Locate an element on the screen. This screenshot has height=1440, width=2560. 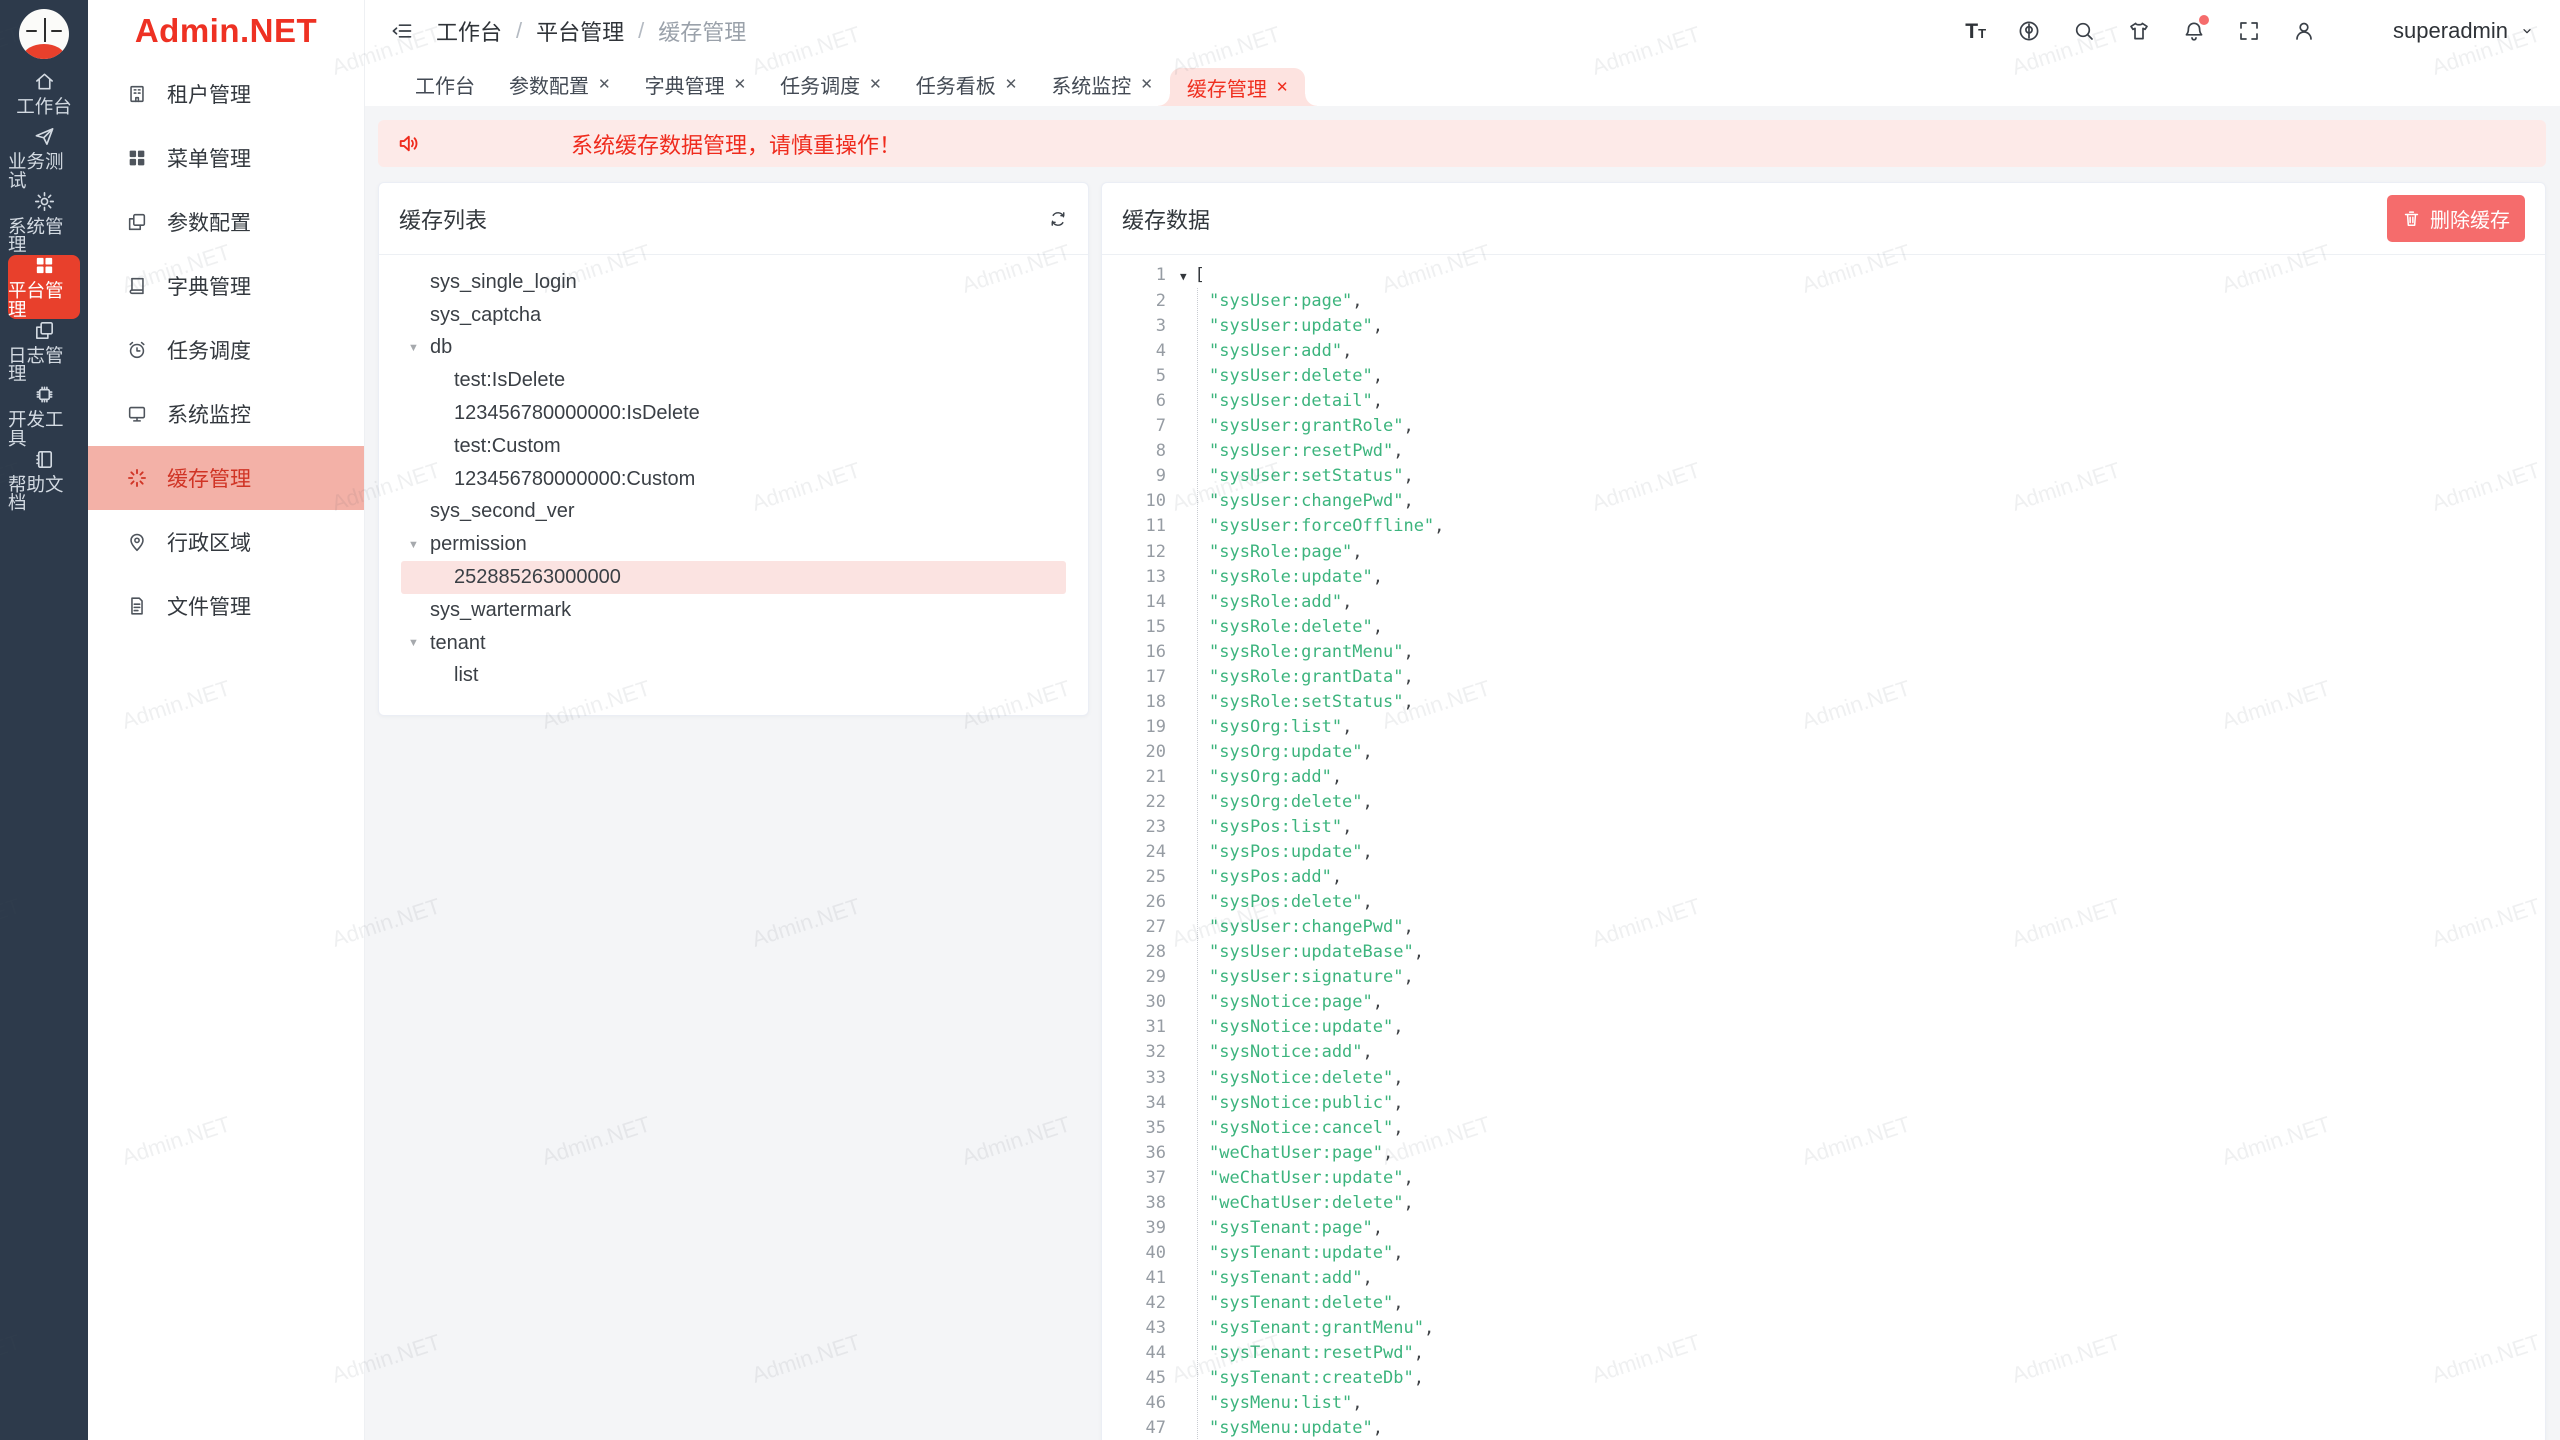
code-line: 36 "weChatUser:page", is located at coordinates (1830, 1153).